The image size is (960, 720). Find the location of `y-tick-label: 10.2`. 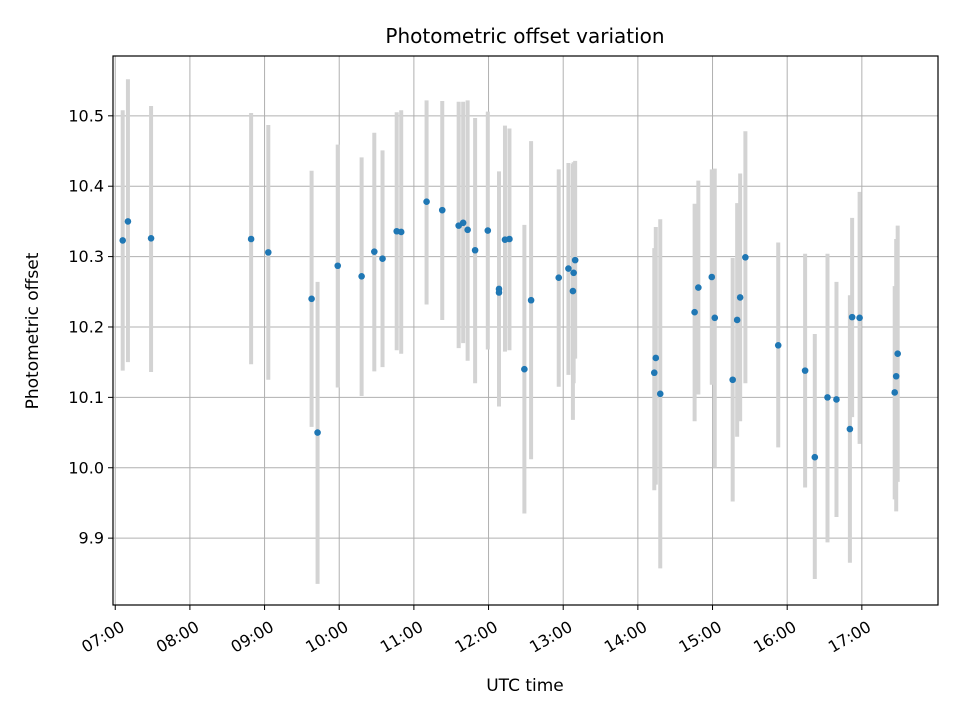

y-tick-label: 10.2 is located at coordinates (86, 326).